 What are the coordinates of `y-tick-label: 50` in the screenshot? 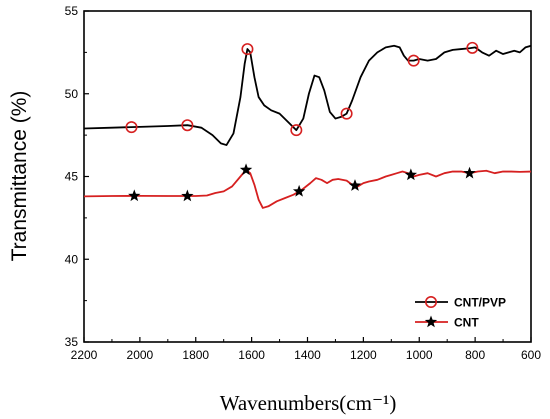 It's located at (72, 94).